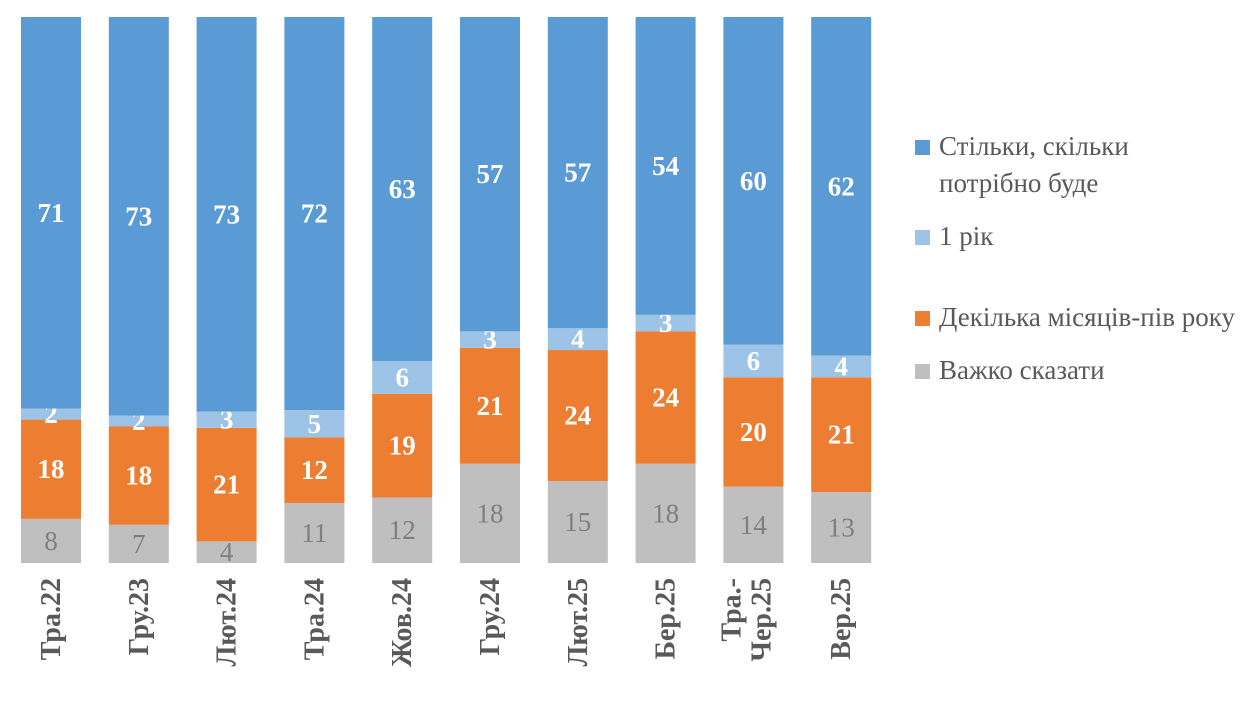  I want to click on category-label: Гру.23, so click(139, 616).